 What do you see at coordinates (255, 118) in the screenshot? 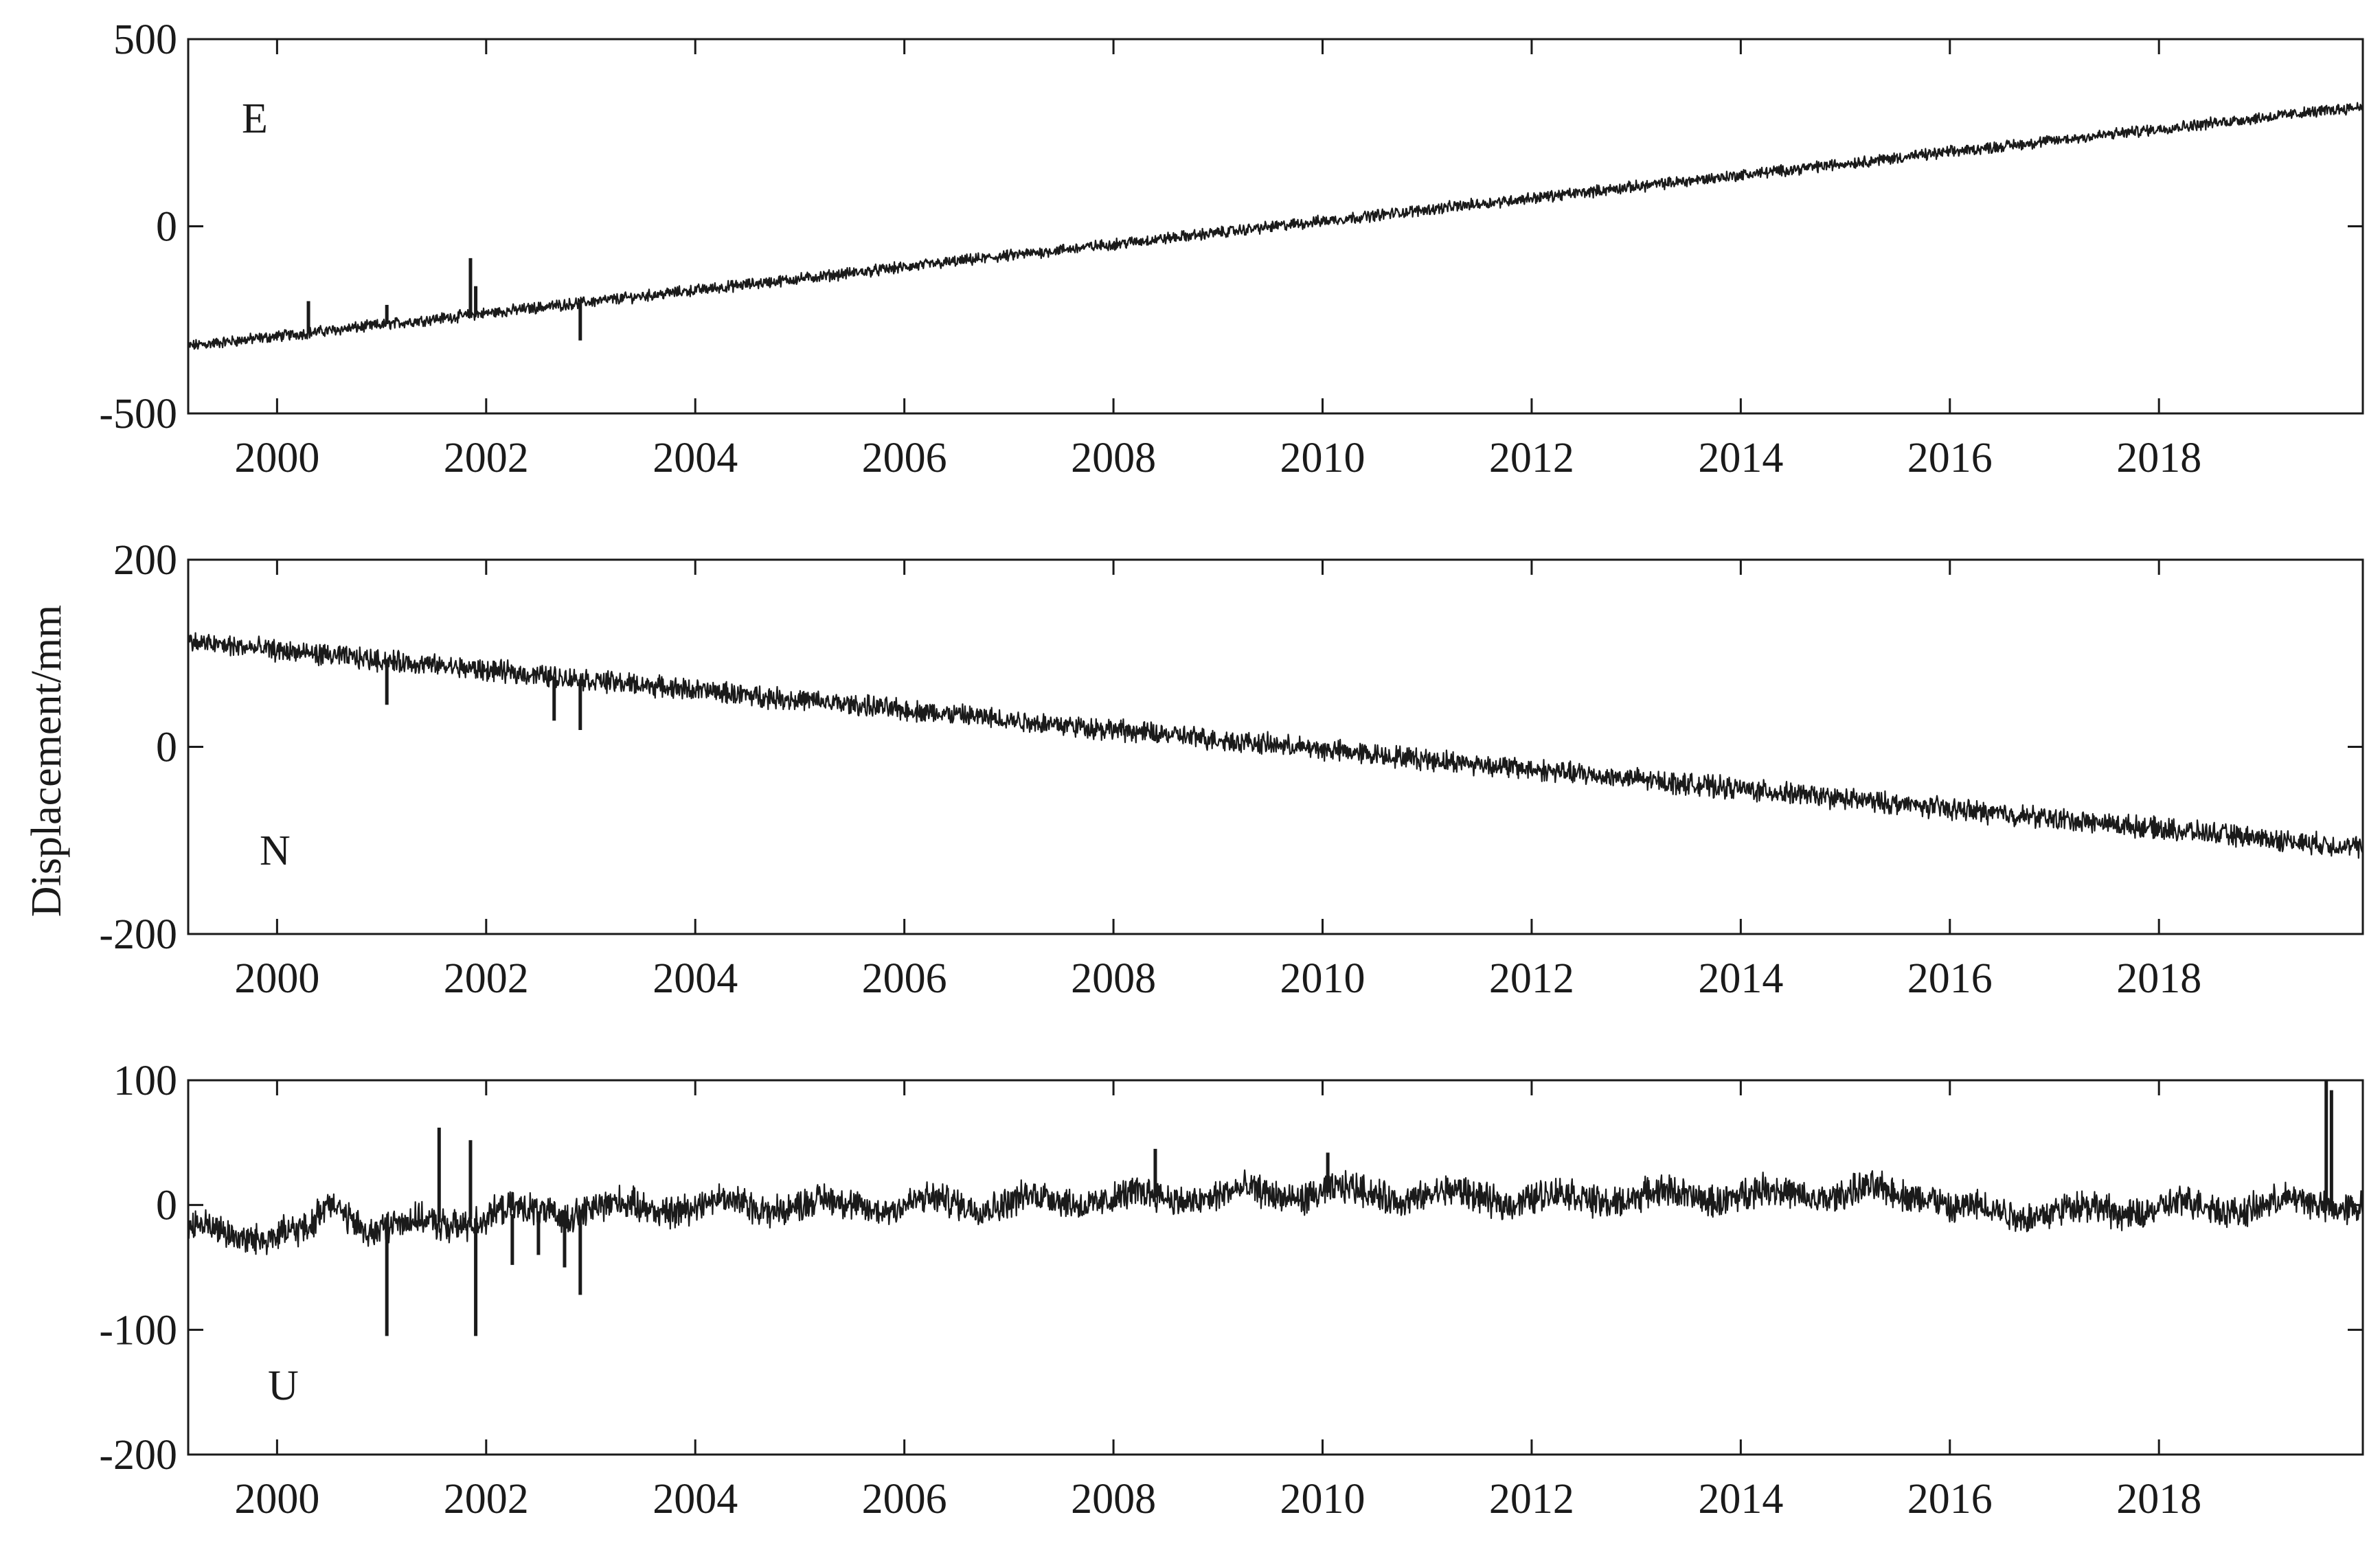
I see `panel-label-e: E` at bounding box center [255, 118].